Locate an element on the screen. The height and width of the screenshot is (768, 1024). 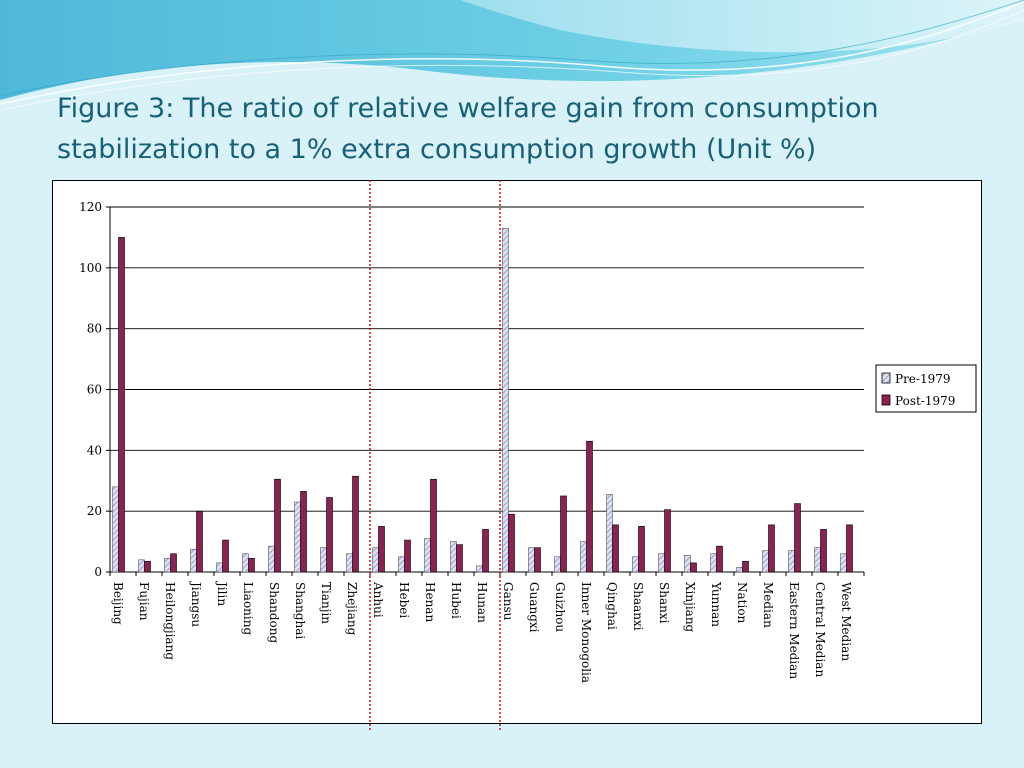
x-tick-label: Shandong is located at coordinates (274, 612).